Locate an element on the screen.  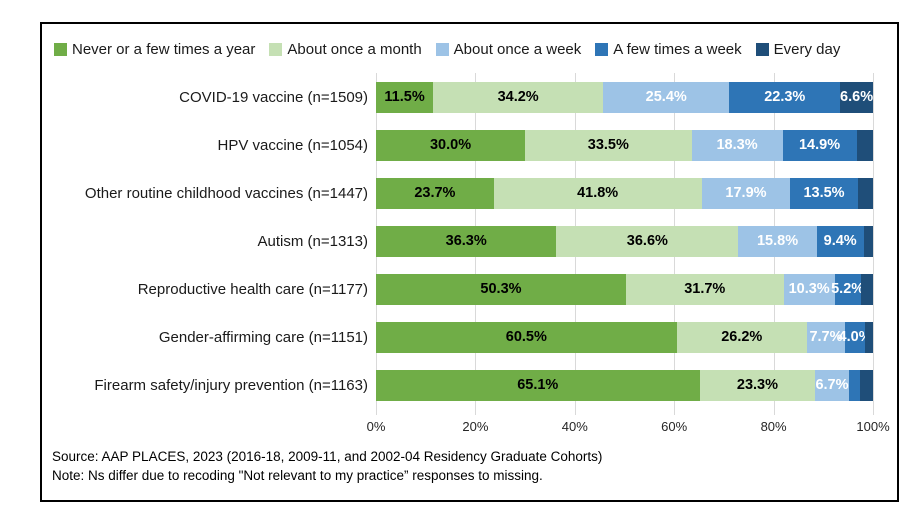
category-label: HPV vaccine (n=1054) is located at coordinates (293, 145).